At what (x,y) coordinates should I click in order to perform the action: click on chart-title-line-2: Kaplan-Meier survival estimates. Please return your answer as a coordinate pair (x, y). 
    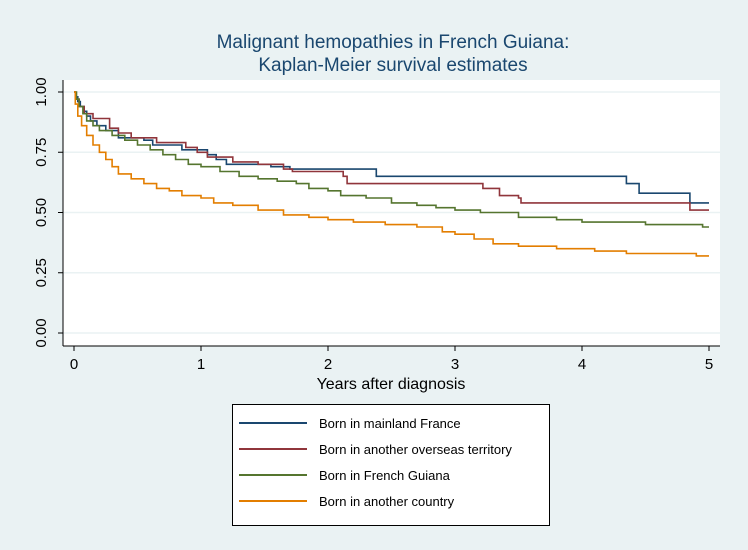
    Looking at the image, I should click on (392, 65).